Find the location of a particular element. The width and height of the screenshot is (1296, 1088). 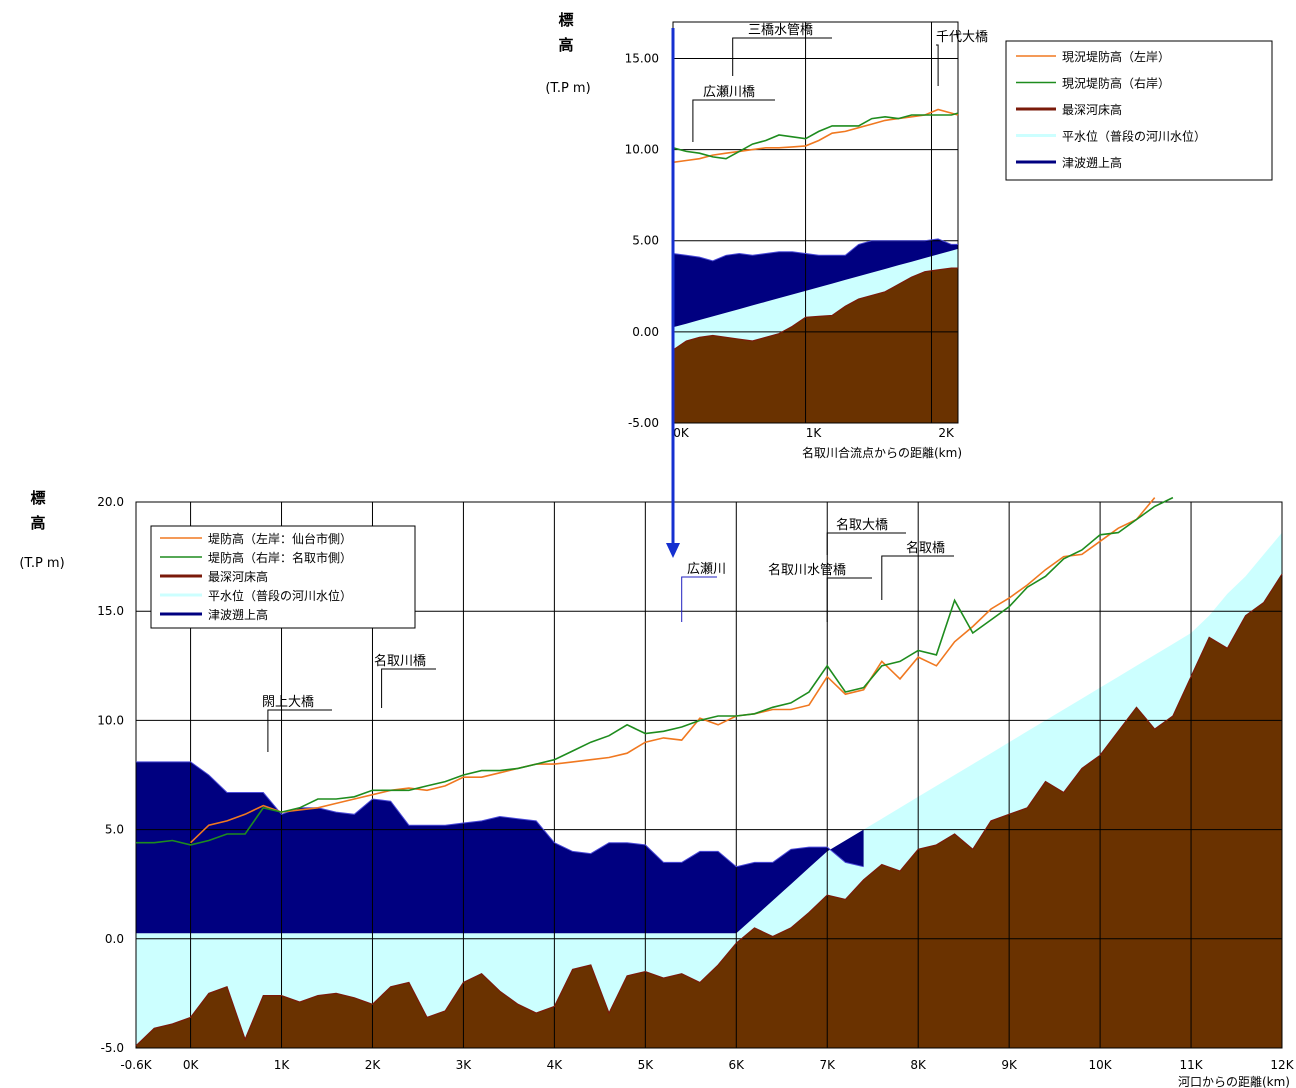

ytick-label-2: 5.00 is located at coordinates (645, 241).